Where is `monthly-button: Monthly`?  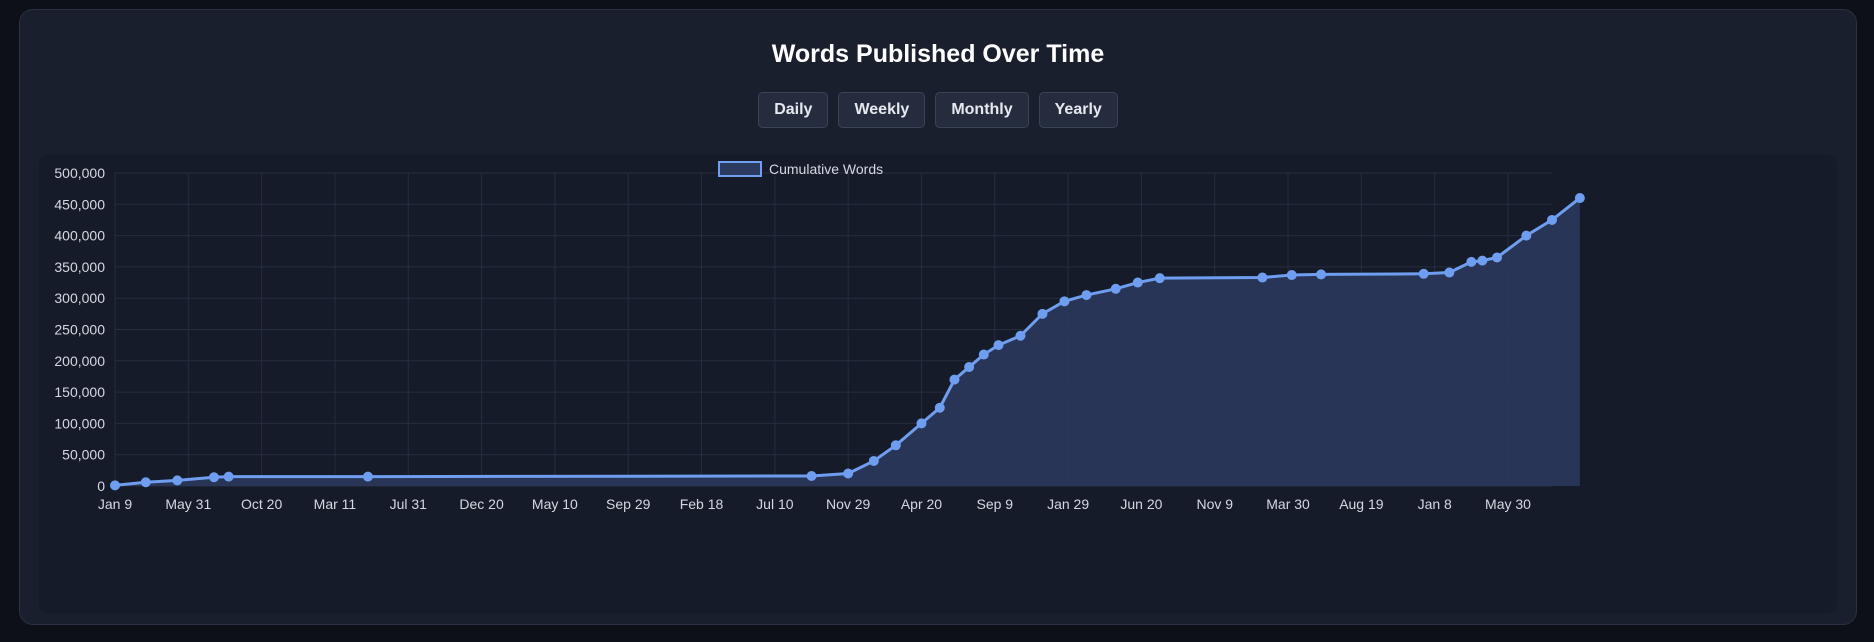
monthly-button: Monthly is located at coordinates (982, 110).